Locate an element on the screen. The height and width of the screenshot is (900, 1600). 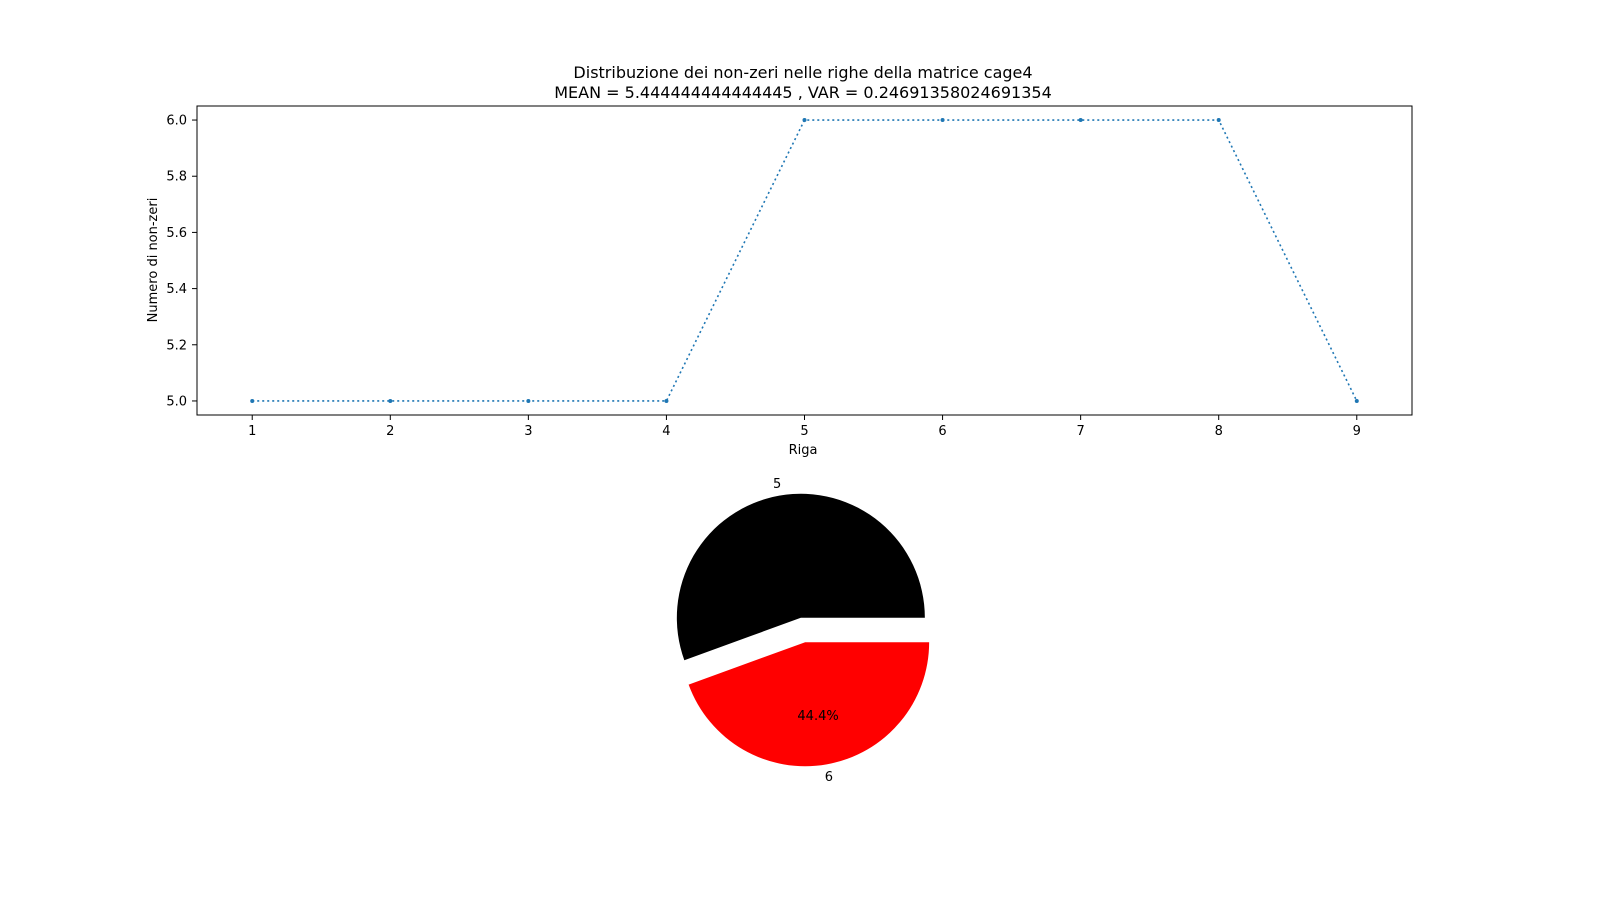
x-tick-label: 6 is located at coordinates (942, 431).